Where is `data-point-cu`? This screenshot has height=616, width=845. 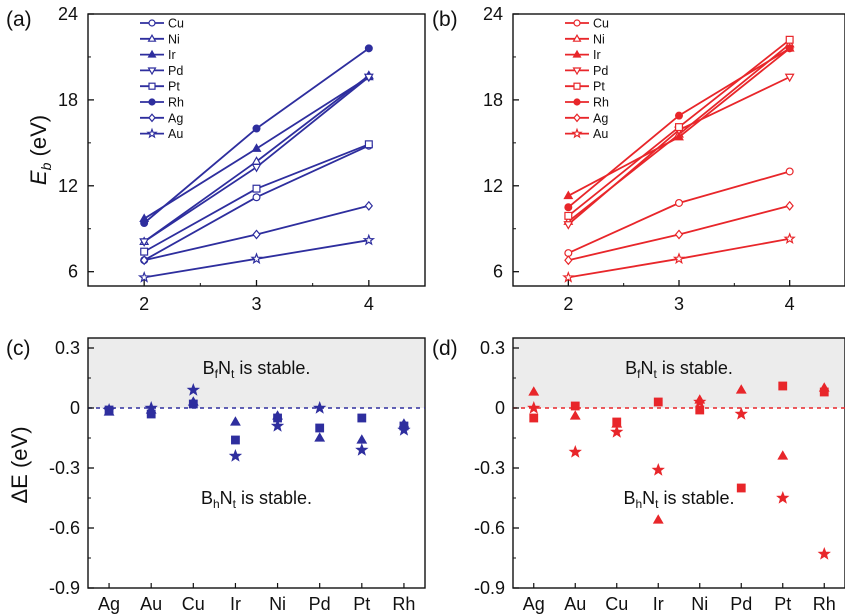 data-point-cu is located at coordinates (256, 197).